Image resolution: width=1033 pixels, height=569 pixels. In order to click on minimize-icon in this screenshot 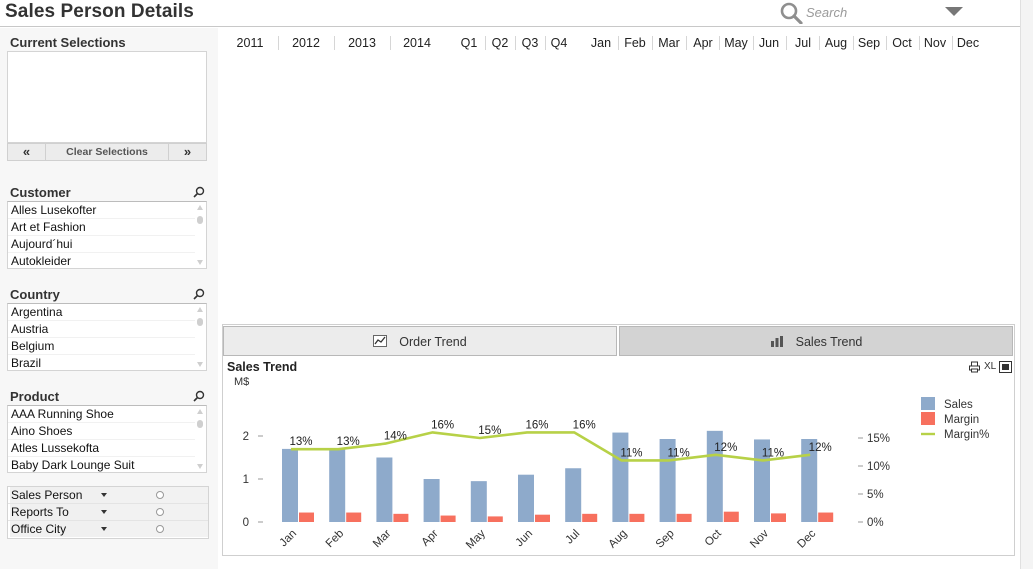, I will do `click(1005, 367)`.